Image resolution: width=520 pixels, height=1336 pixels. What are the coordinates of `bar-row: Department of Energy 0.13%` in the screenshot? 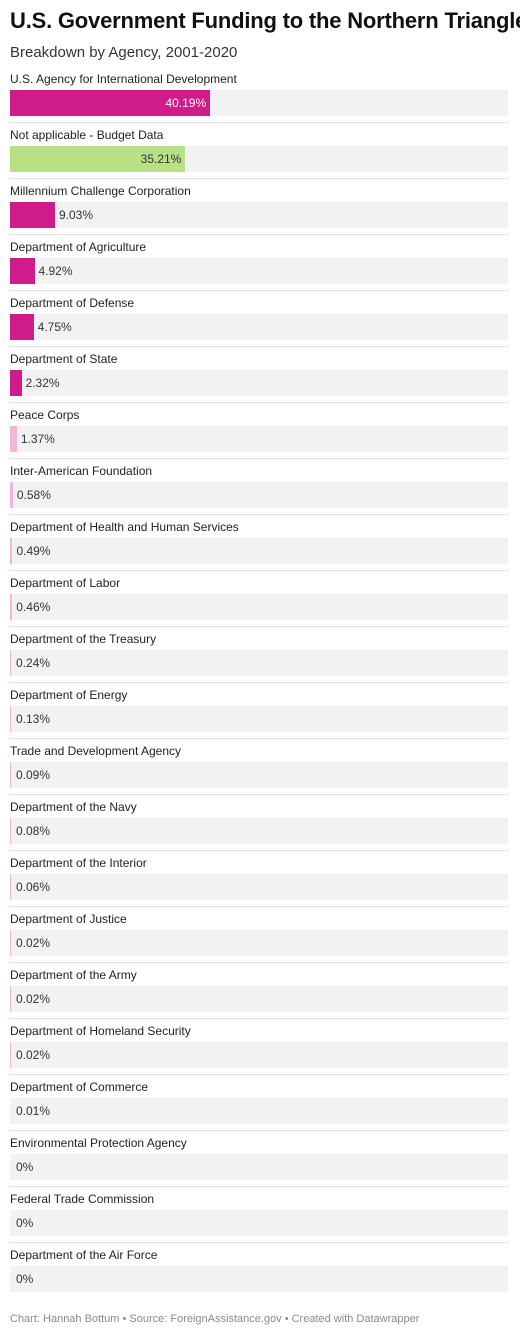 It's located at (259, 714).